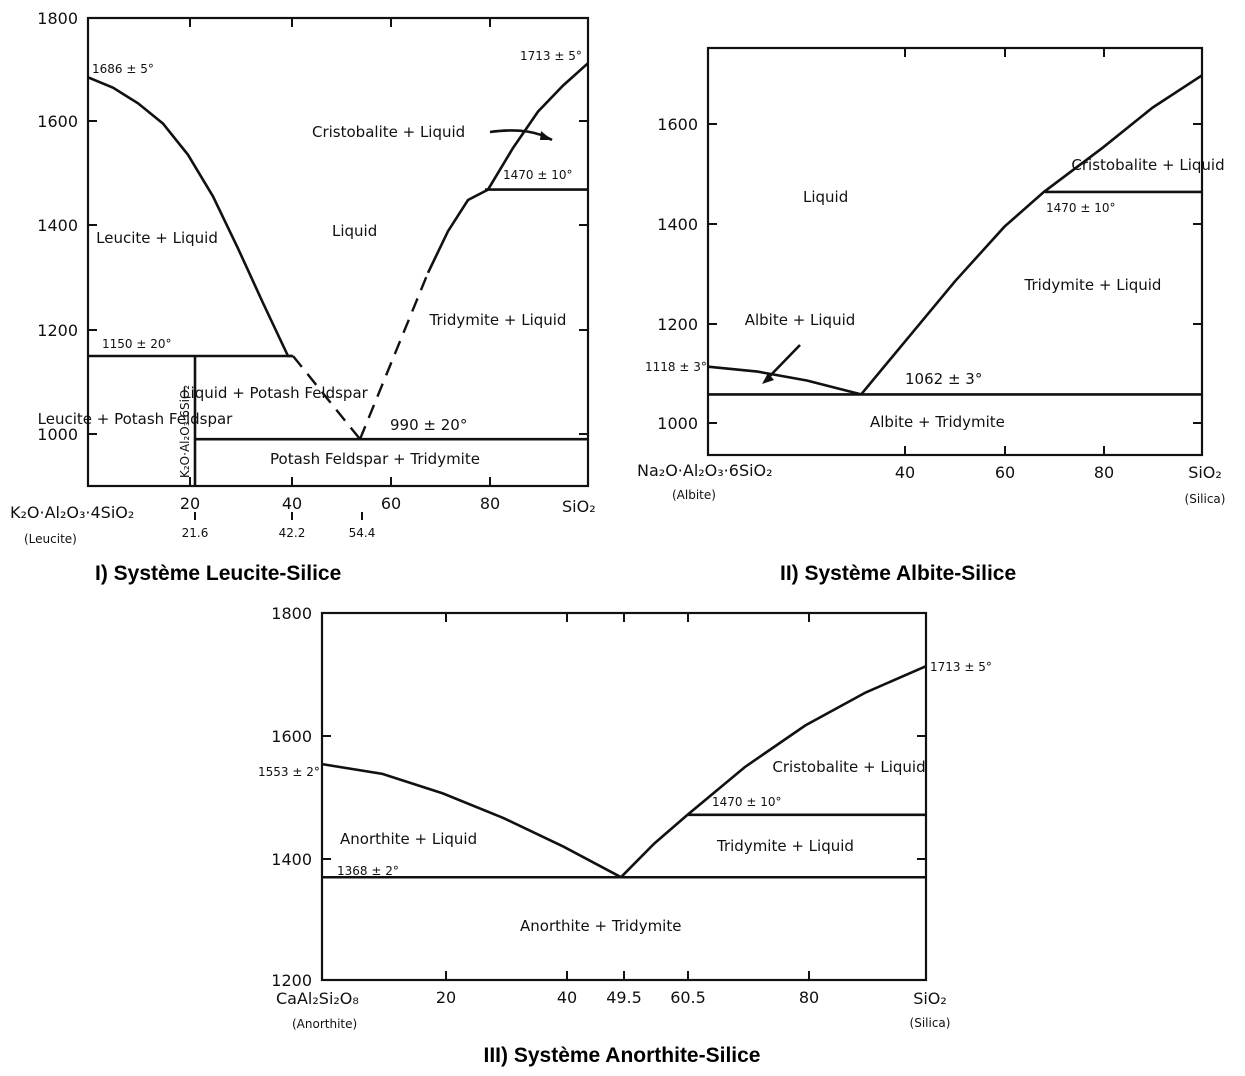 This screenshot has width=1245, height=1076. What do you see at coordinates (275, 393) in the screenshot?
I see `region-liquid-feldspar: Liquid + Potash Feldspar` at bounding box center [275, 393].